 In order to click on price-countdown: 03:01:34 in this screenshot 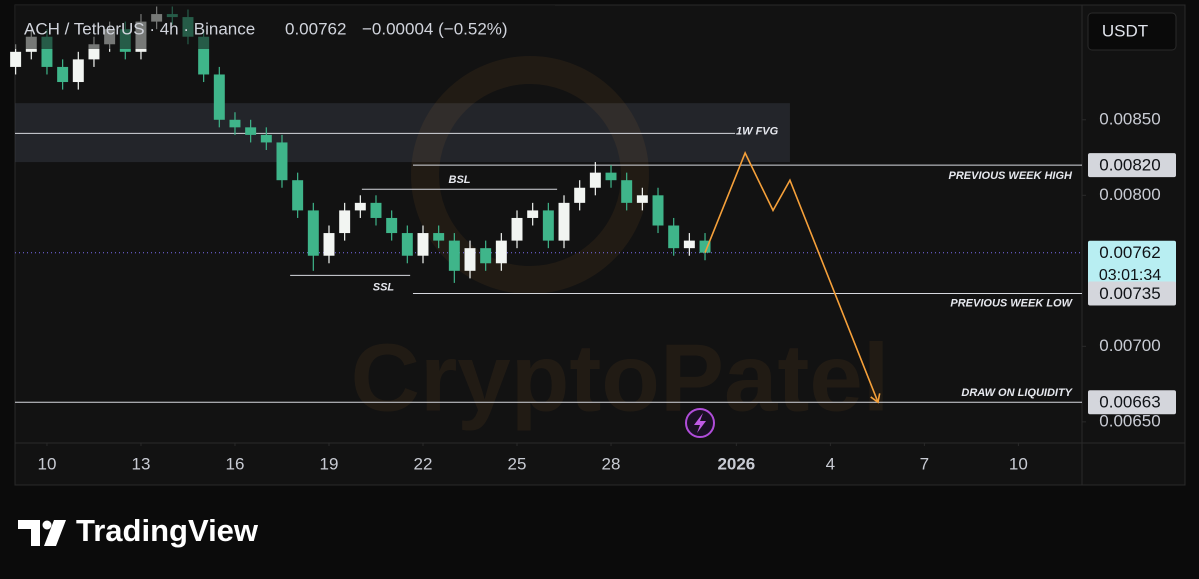, I will do `click(1130, 275)`.